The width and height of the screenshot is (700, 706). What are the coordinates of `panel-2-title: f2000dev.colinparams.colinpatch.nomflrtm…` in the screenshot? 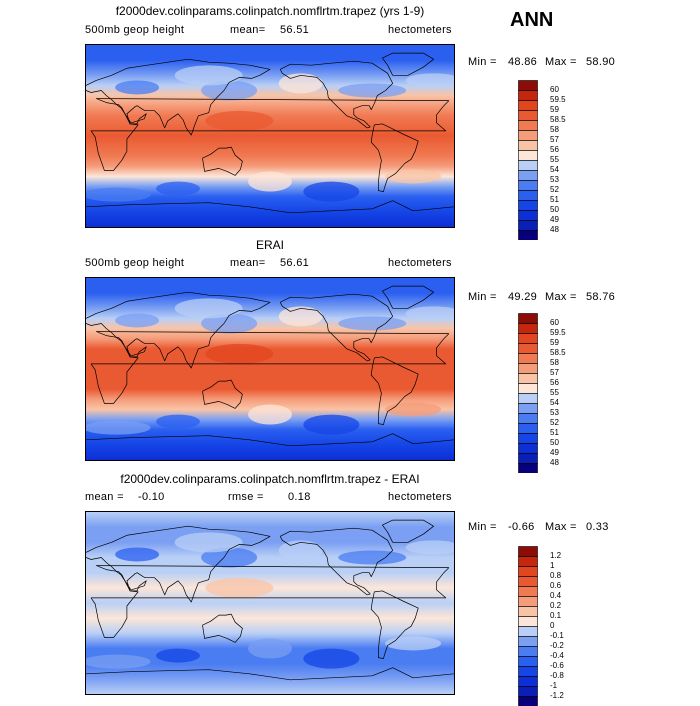 It's located at (270, 479).